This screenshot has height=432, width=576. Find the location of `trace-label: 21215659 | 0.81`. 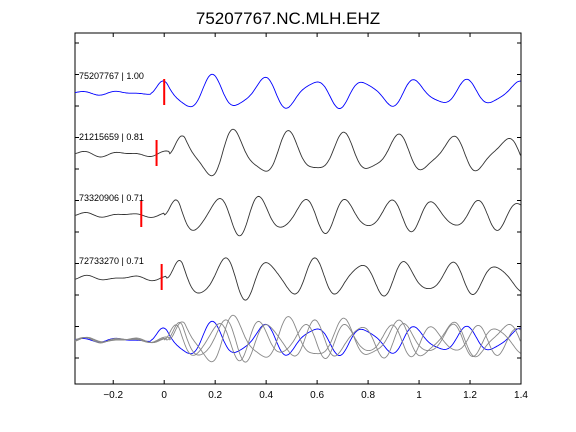

trace-label: 21215659 | 0.81 is located at coordinates (111, 137).